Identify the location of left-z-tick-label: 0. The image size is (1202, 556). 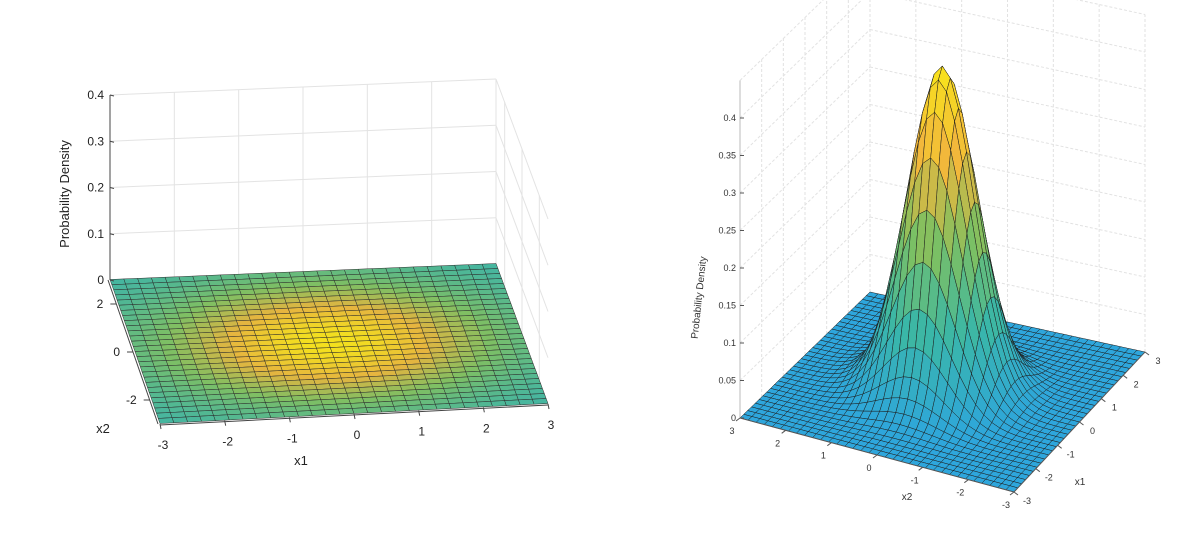
(100, 280).